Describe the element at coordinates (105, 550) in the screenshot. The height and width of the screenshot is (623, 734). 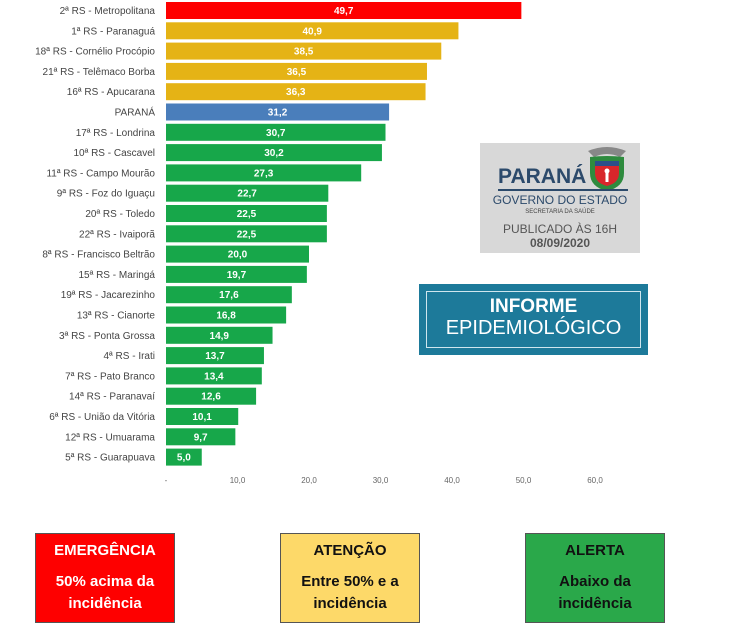
I see `legend-title: EMERGÊNCIA` at that location.